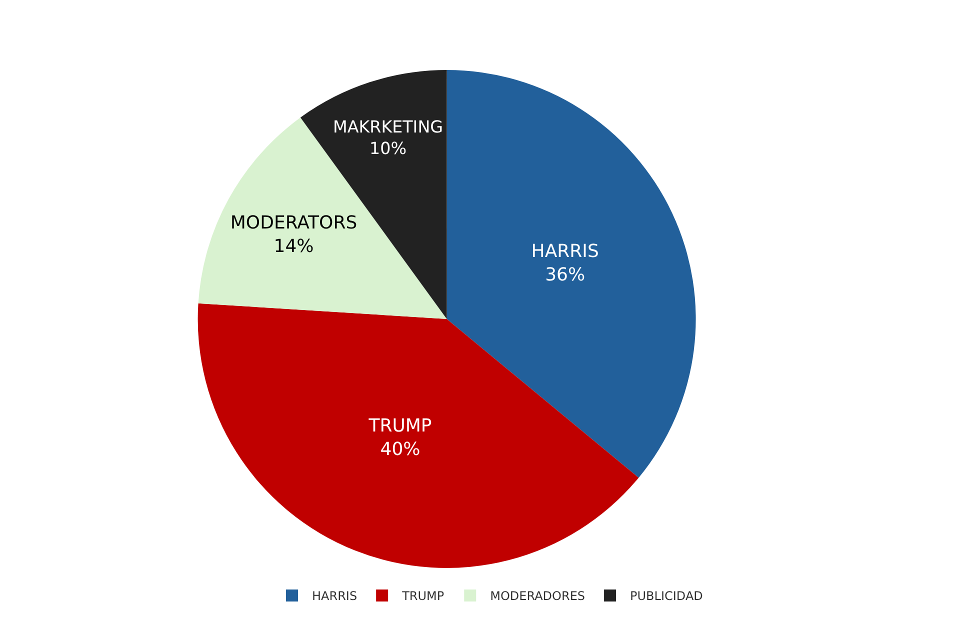 This screenshot has height=620, width=980. What do you see at coordinates (388, 137) in the screenshot?
I see `data-label: MAKRKETING 10%` at bounding box center [388, 137].